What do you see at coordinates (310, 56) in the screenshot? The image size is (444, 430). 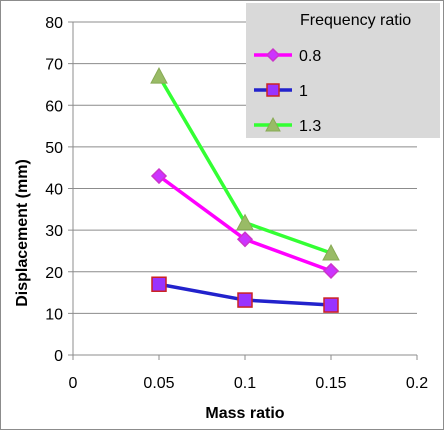 I see `legend-label-0.8: 0.8` at bounding box center [310, 56].